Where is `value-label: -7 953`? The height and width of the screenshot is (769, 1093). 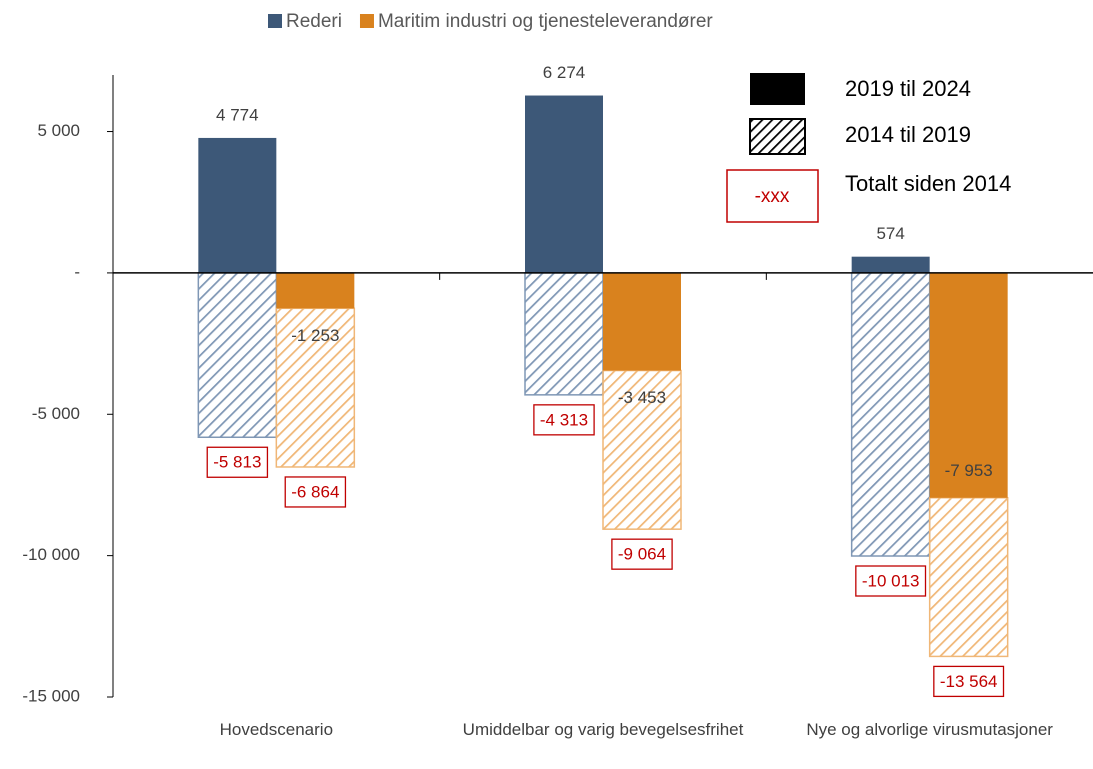 value-label: -7 953 is located at coordinates (969, 470).